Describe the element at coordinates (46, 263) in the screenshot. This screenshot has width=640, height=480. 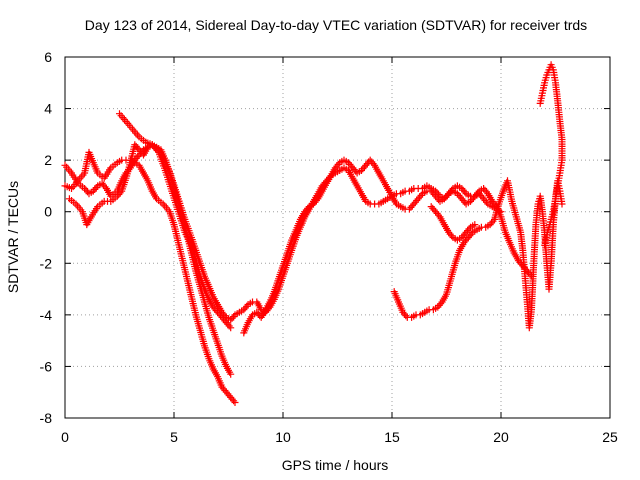
I see `y-tick-label: -2` at that location.